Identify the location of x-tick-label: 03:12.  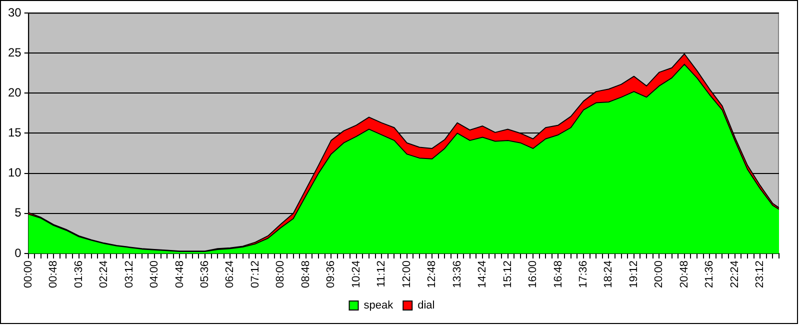
(129, 274).